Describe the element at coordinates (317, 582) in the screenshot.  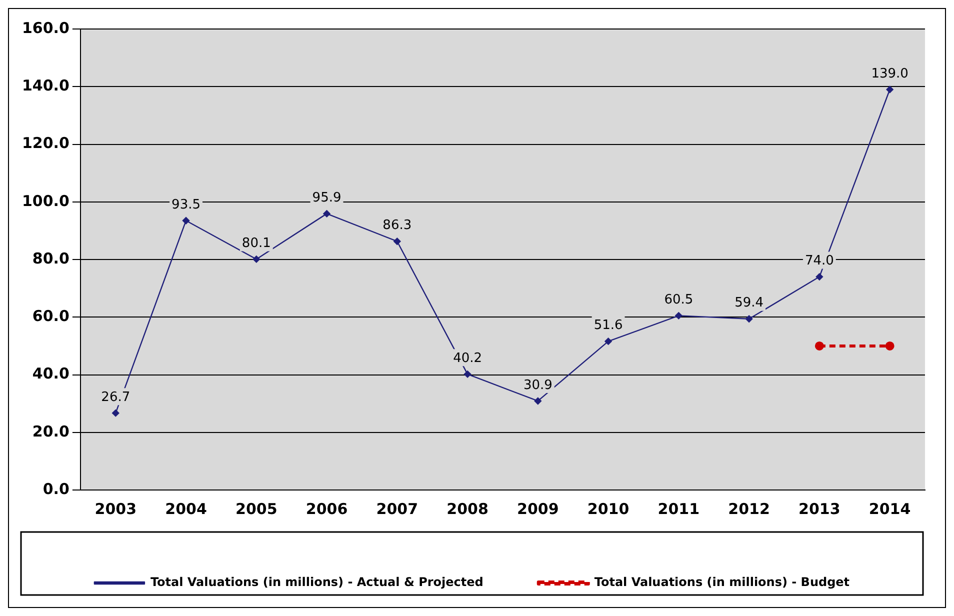
I see `legend-label: Total Valuations (in millions) - Actual & Projected` at that location.